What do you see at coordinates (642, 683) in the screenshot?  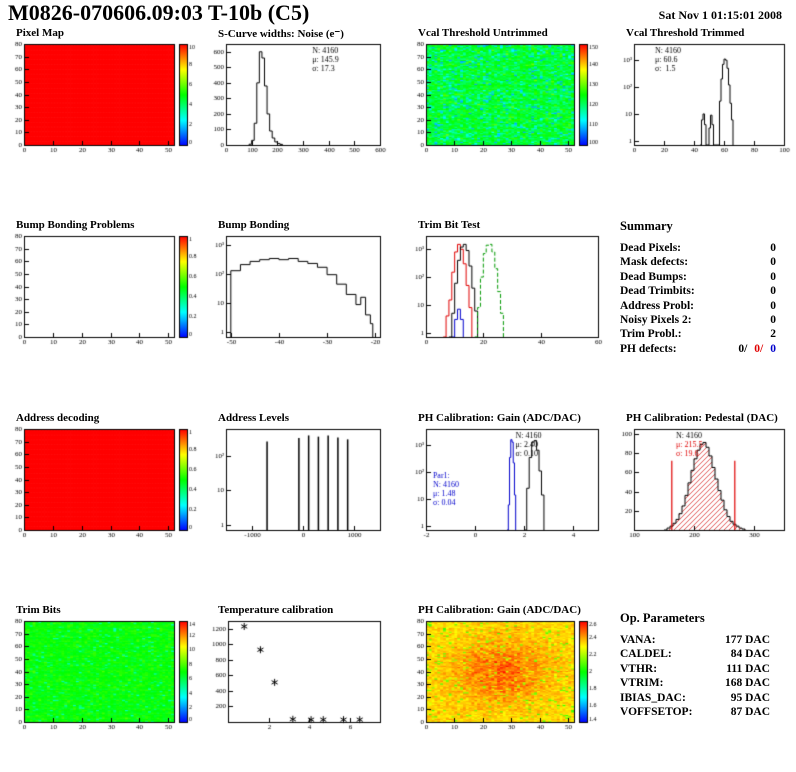 I see `op-parameter-label: VTRIM:` at bounding box center [642, 683].